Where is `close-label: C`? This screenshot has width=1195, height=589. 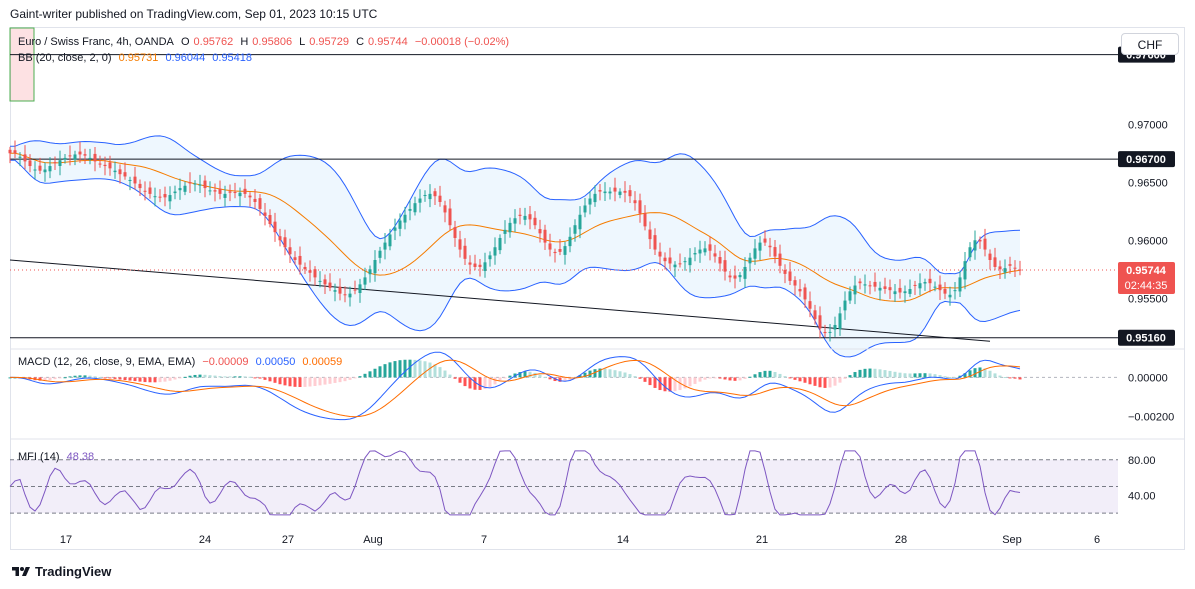
close-label: C is located at coordinates (360, 42).